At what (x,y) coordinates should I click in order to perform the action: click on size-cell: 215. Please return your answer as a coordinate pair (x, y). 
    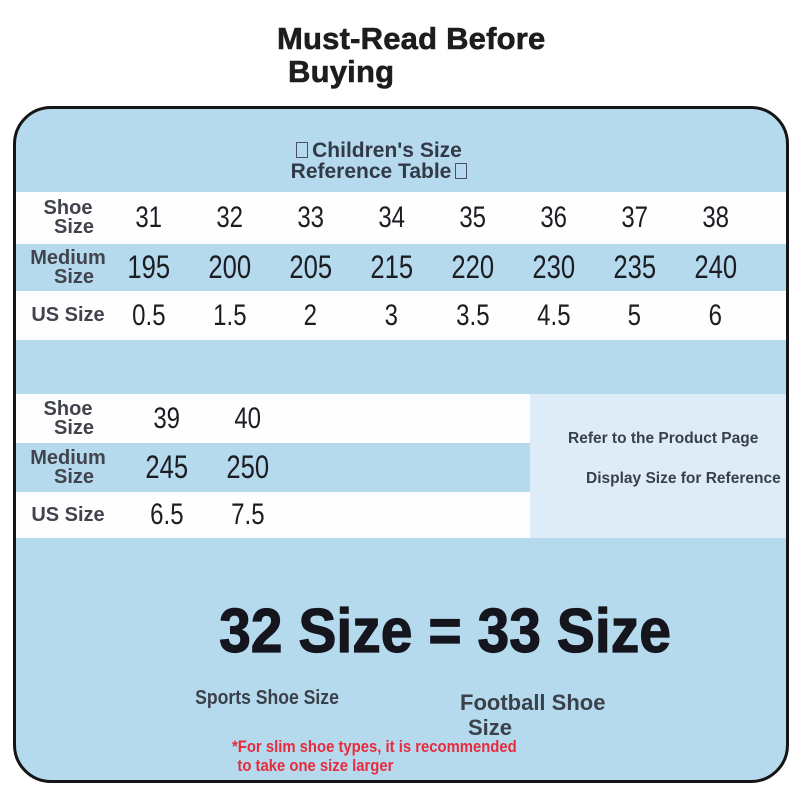
    Looking at the image, I should click on (391, 267).